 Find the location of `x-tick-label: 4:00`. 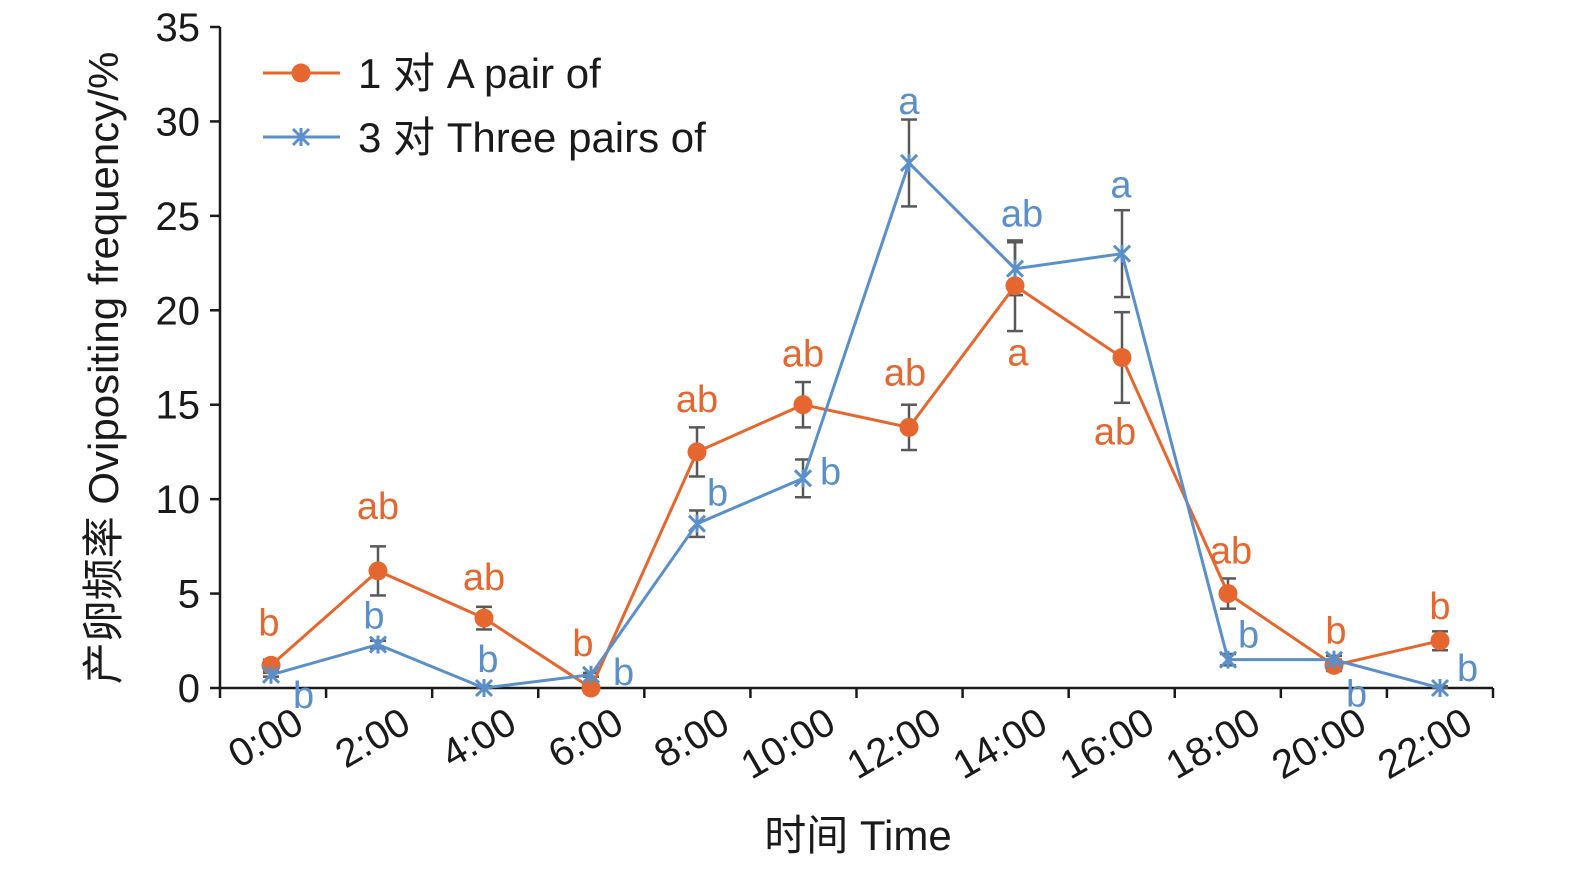

x-tick-label: 4:00 is located at coordinates (478, 738).